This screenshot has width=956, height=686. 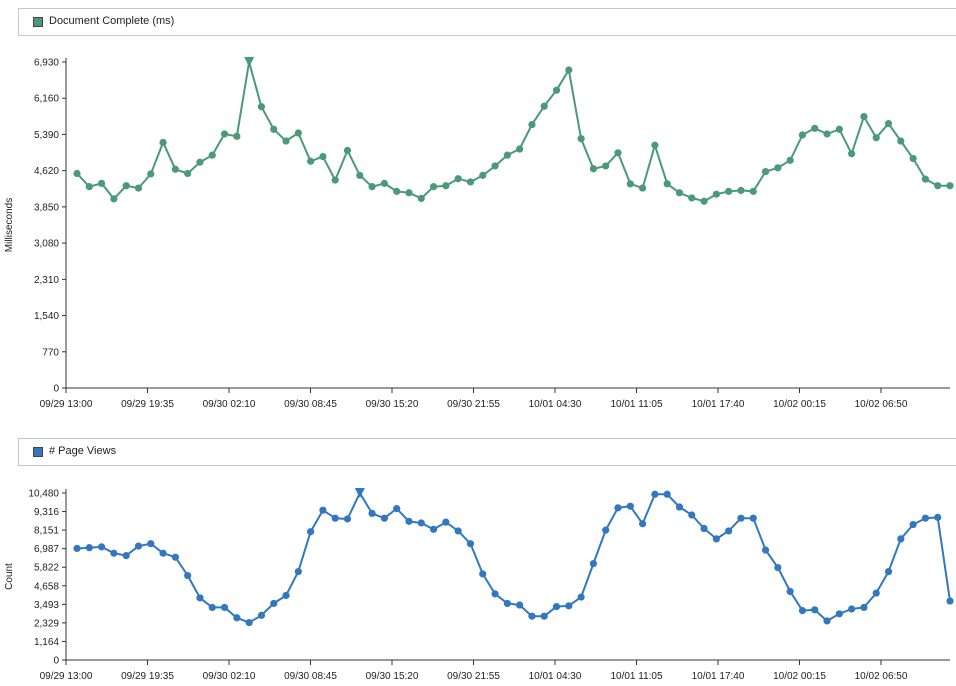 What do you see at coordinates (46, 512) in the screenshot?
I see `y-tick-label: 9,316` at bounding box center [46, 512].